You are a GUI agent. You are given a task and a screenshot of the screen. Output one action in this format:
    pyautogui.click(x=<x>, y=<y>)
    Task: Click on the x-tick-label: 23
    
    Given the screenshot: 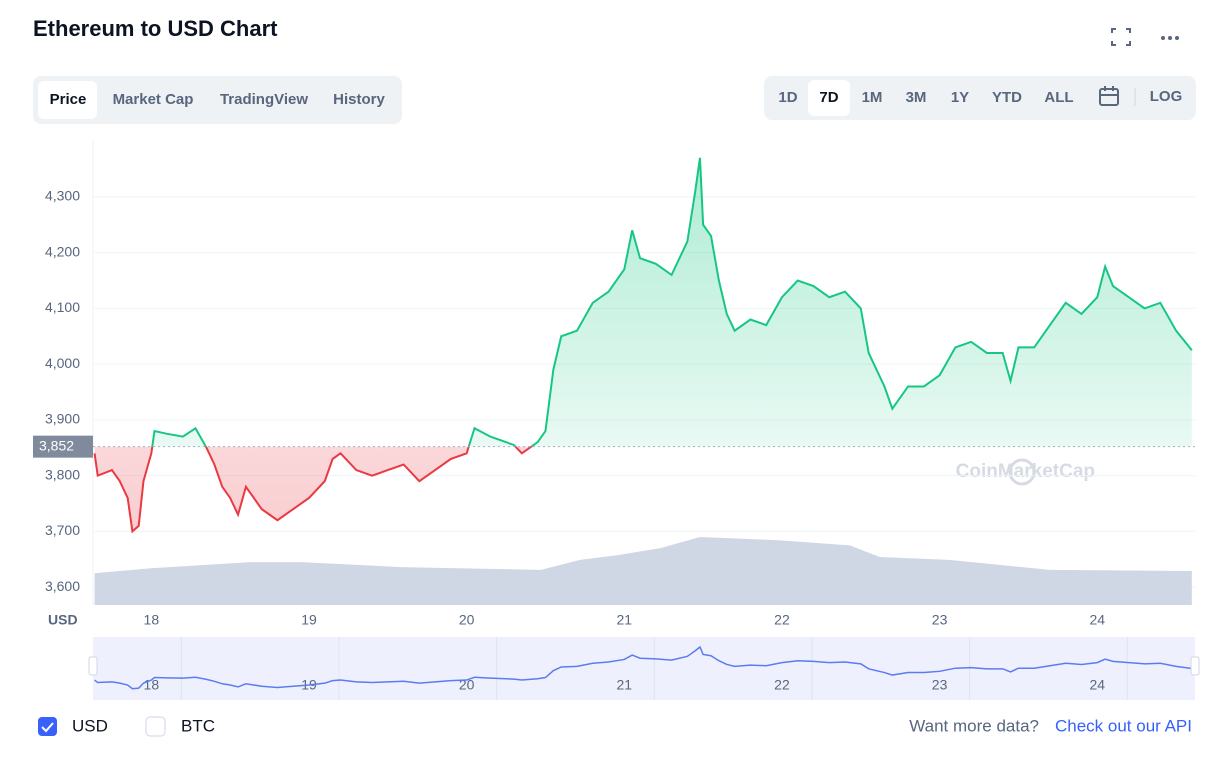 What is the action you would take?
    pyautogui.click(x=940, y=620)
    